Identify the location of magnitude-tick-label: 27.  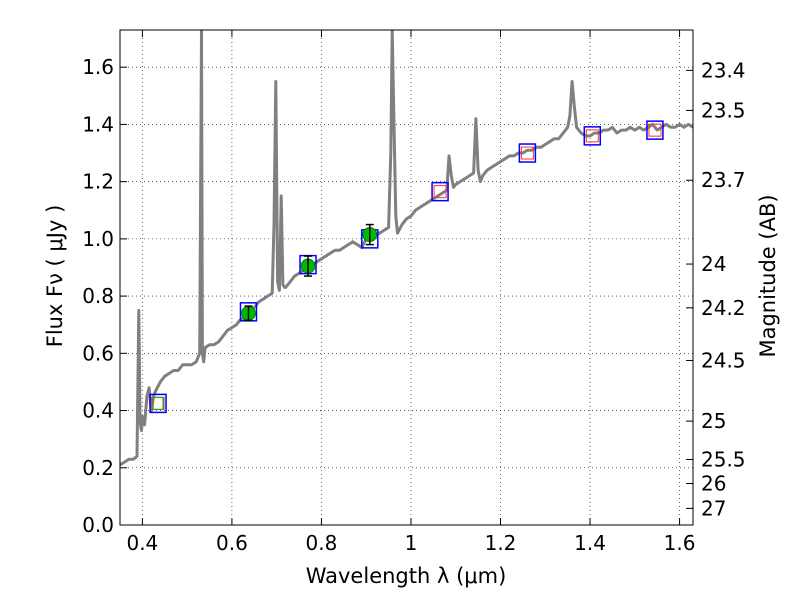
(713, 508).